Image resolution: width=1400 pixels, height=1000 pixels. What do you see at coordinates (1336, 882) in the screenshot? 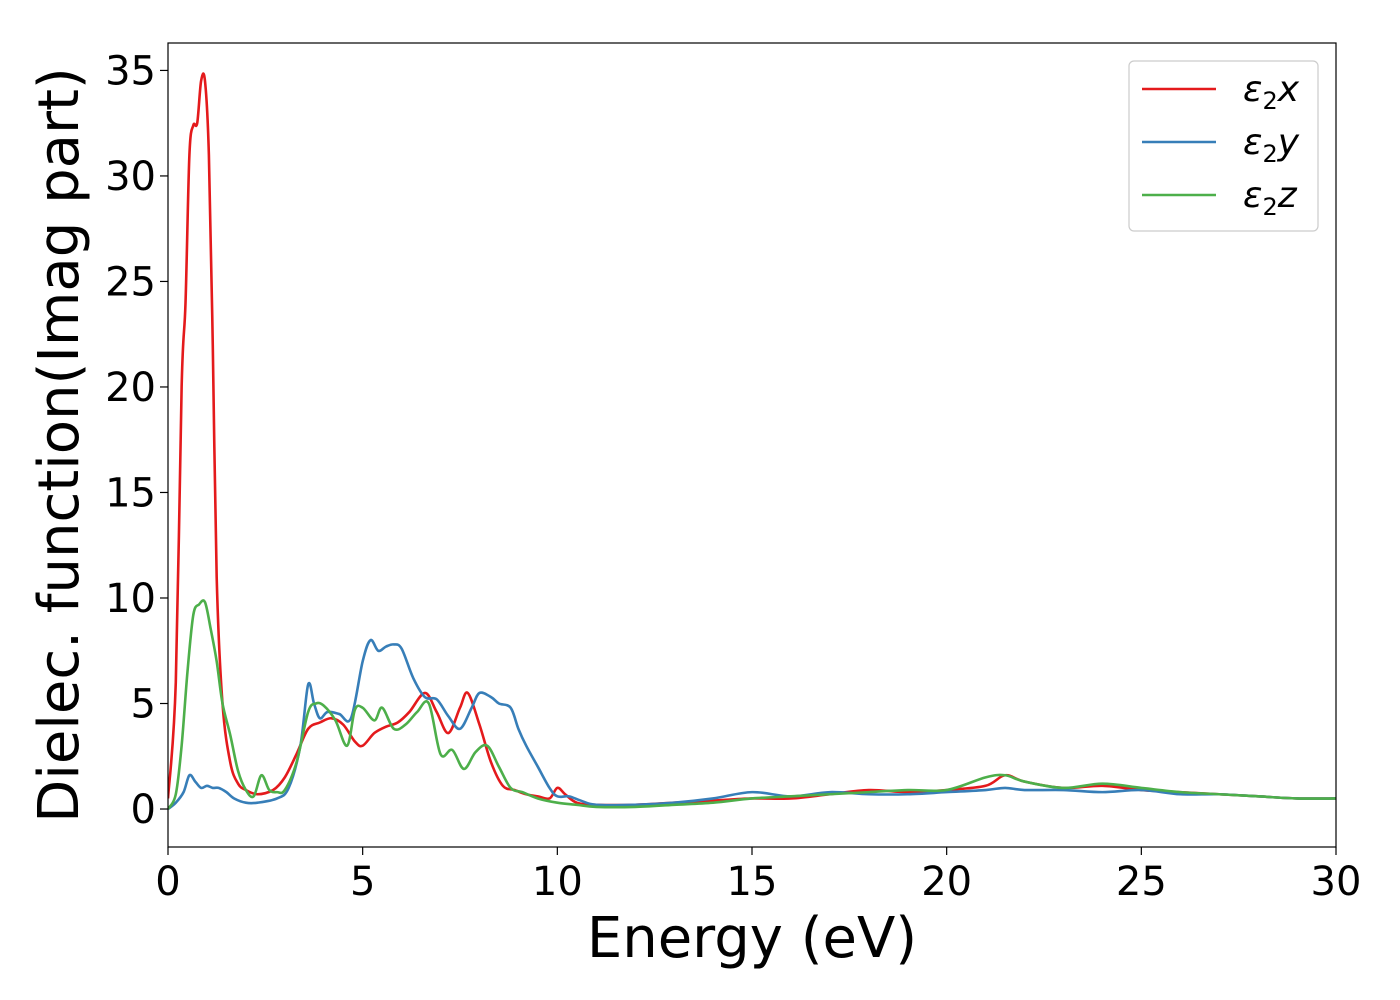
I see `x-tick-label: 30` at bounding box center [1336, 882].